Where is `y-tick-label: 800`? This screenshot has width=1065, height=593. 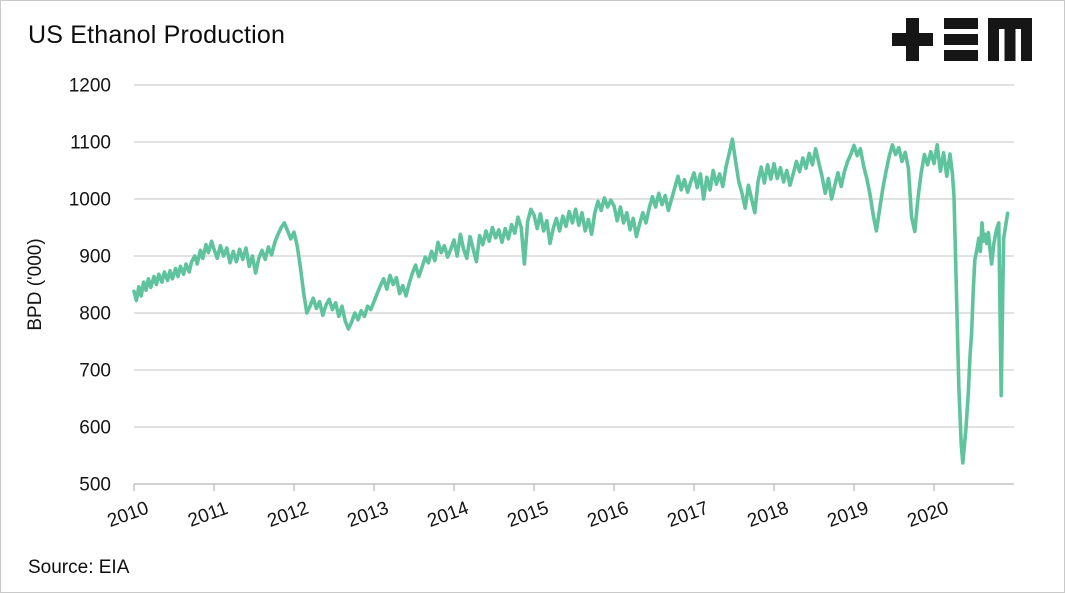 y-tick-label: 800 is located at coordinates (95, 314).